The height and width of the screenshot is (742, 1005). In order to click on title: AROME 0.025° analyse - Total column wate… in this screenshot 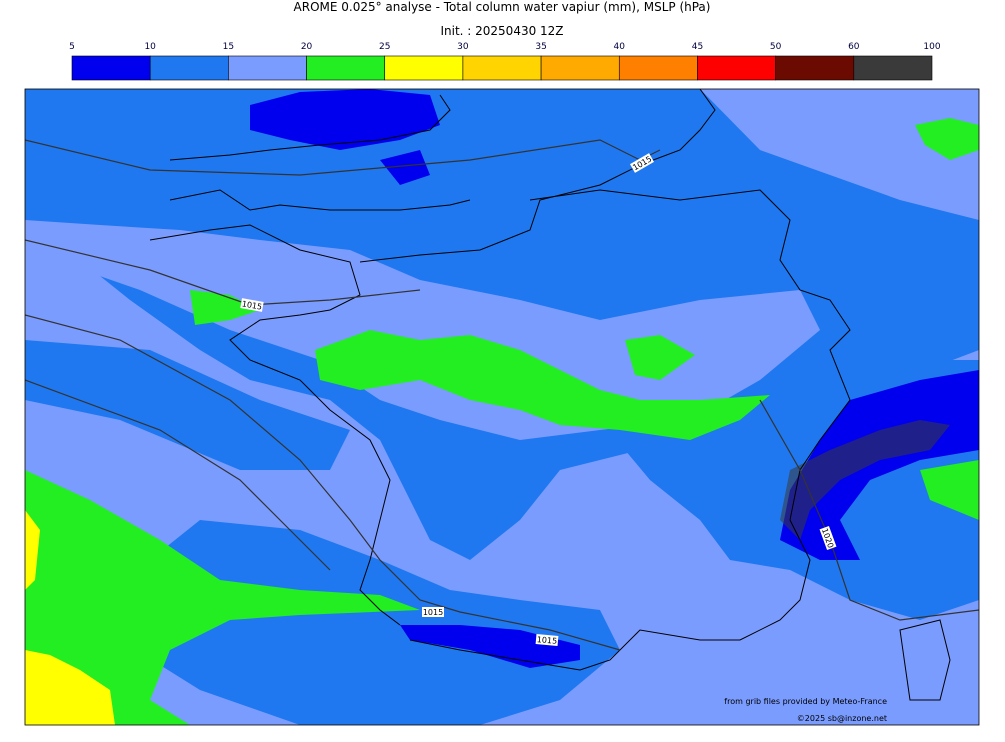, I will do `click(502, 7)`.